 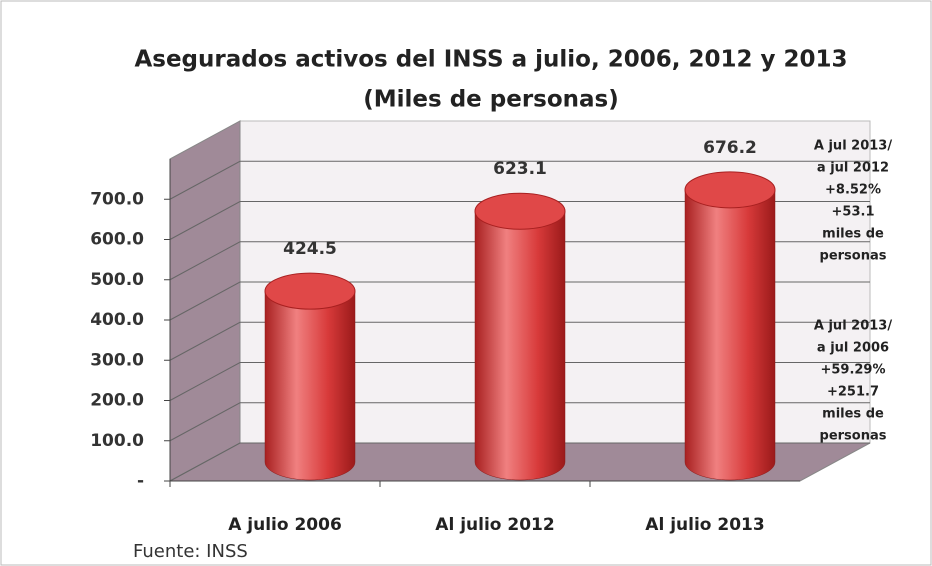 I want to click on y-tick-label: 400.0, so click(x=117, y=320).